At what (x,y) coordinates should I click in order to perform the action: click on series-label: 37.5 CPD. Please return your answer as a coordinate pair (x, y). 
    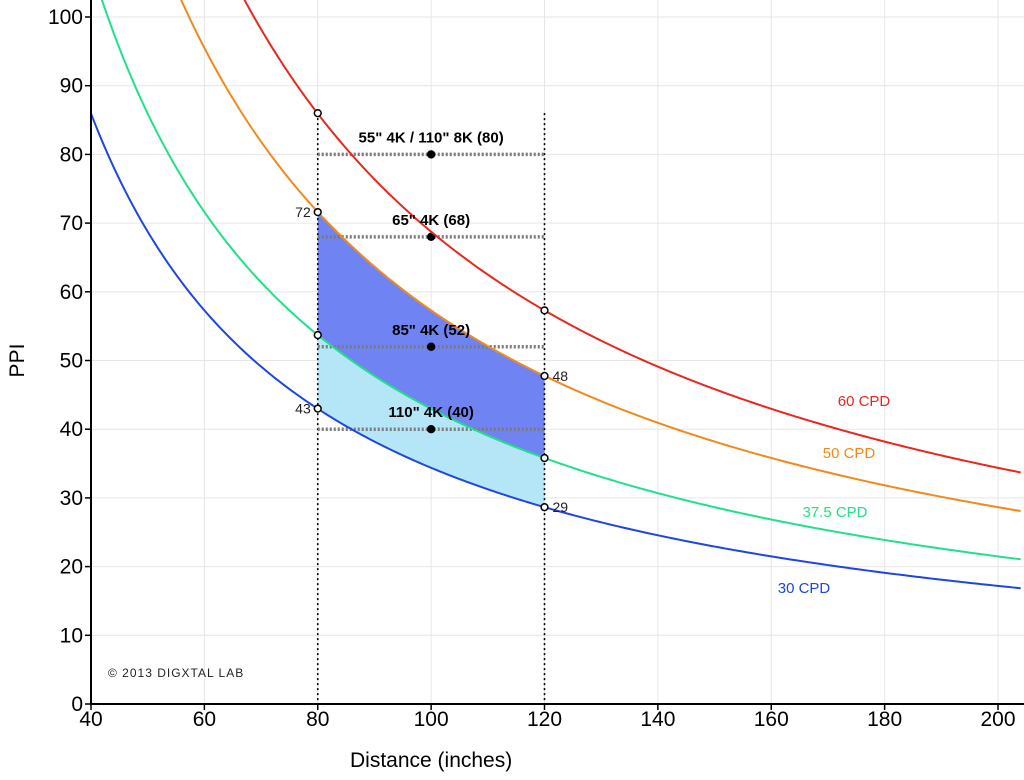
    Looking at the image, I should click on (834, 512).